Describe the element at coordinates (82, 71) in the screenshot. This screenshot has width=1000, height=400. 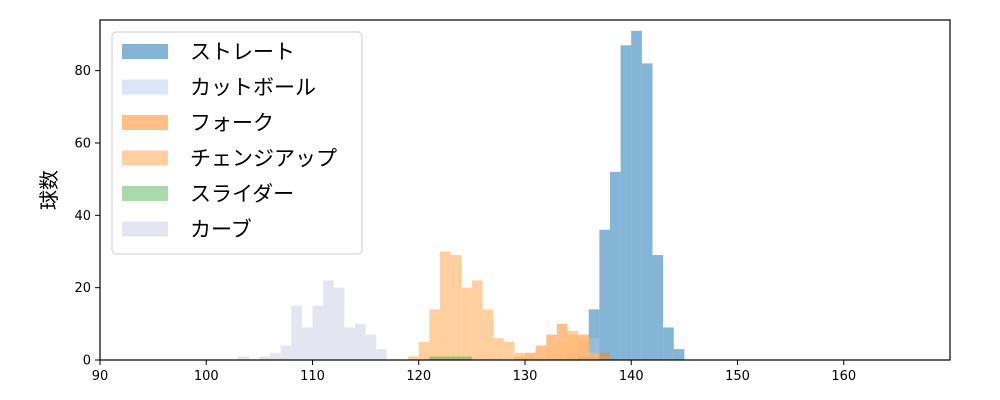
I see `y-tick-label-80: 80` at that location.